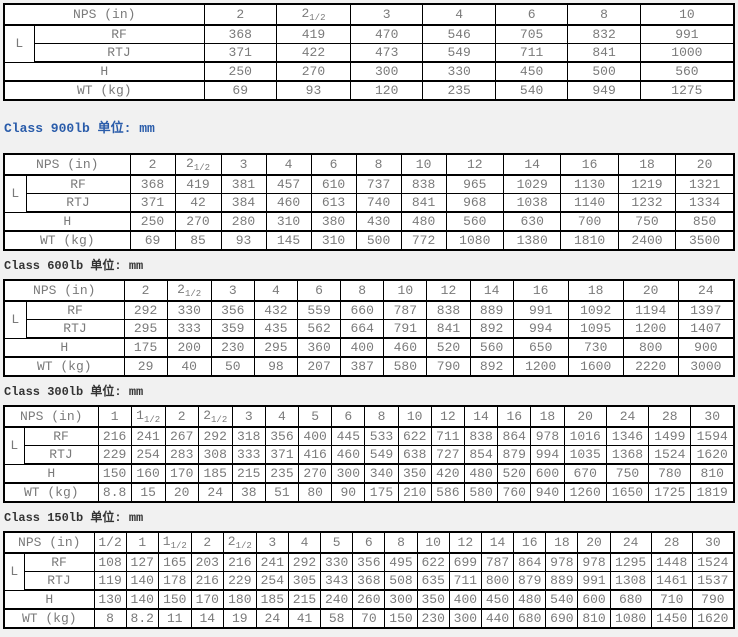 This screenshot has height=637, width=738. Describe the element at coordinates (142, 562) in the screenshot. I see `rf-length-value: 127` at that location.